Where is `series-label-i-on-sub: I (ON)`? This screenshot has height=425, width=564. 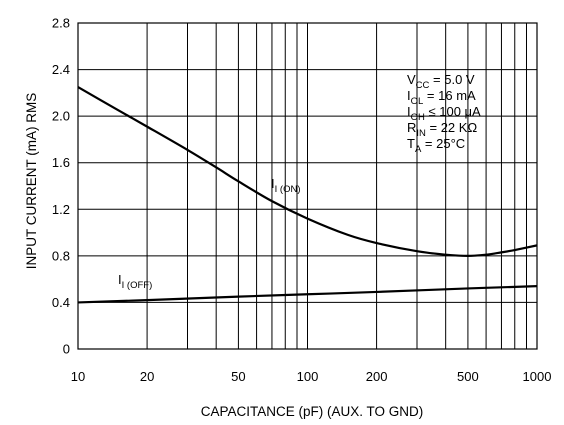
series-label-i-on-sub: I (ON) is located at coordinates (288, 189).